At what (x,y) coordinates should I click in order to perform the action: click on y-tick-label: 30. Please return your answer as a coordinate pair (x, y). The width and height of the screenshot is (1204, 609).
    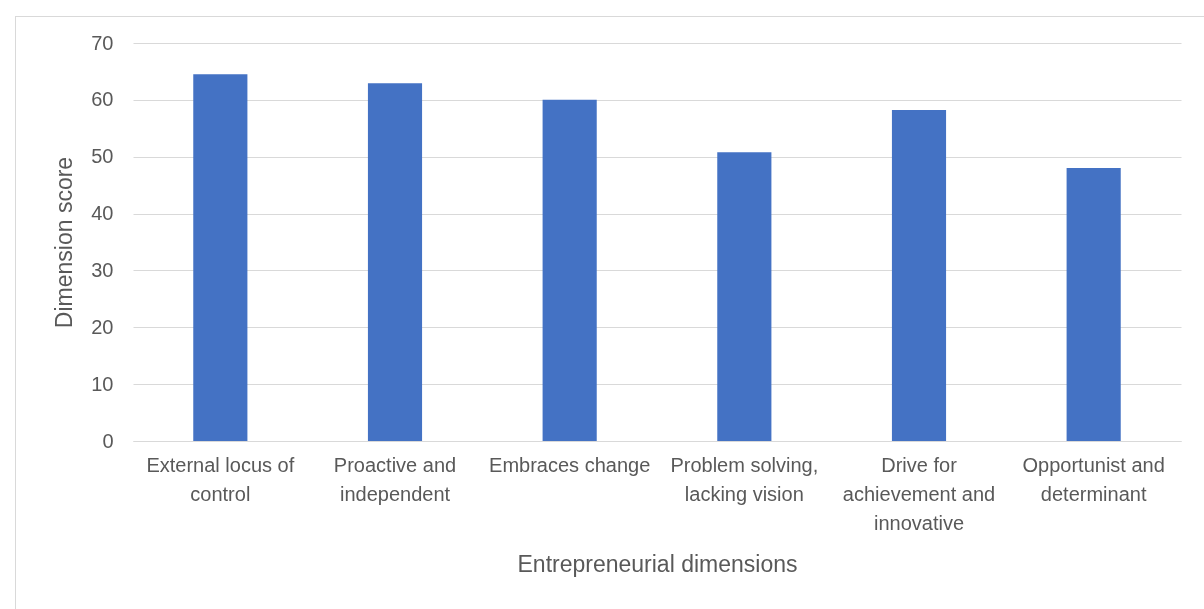
    Looking at the image, I should click on (102, 269).